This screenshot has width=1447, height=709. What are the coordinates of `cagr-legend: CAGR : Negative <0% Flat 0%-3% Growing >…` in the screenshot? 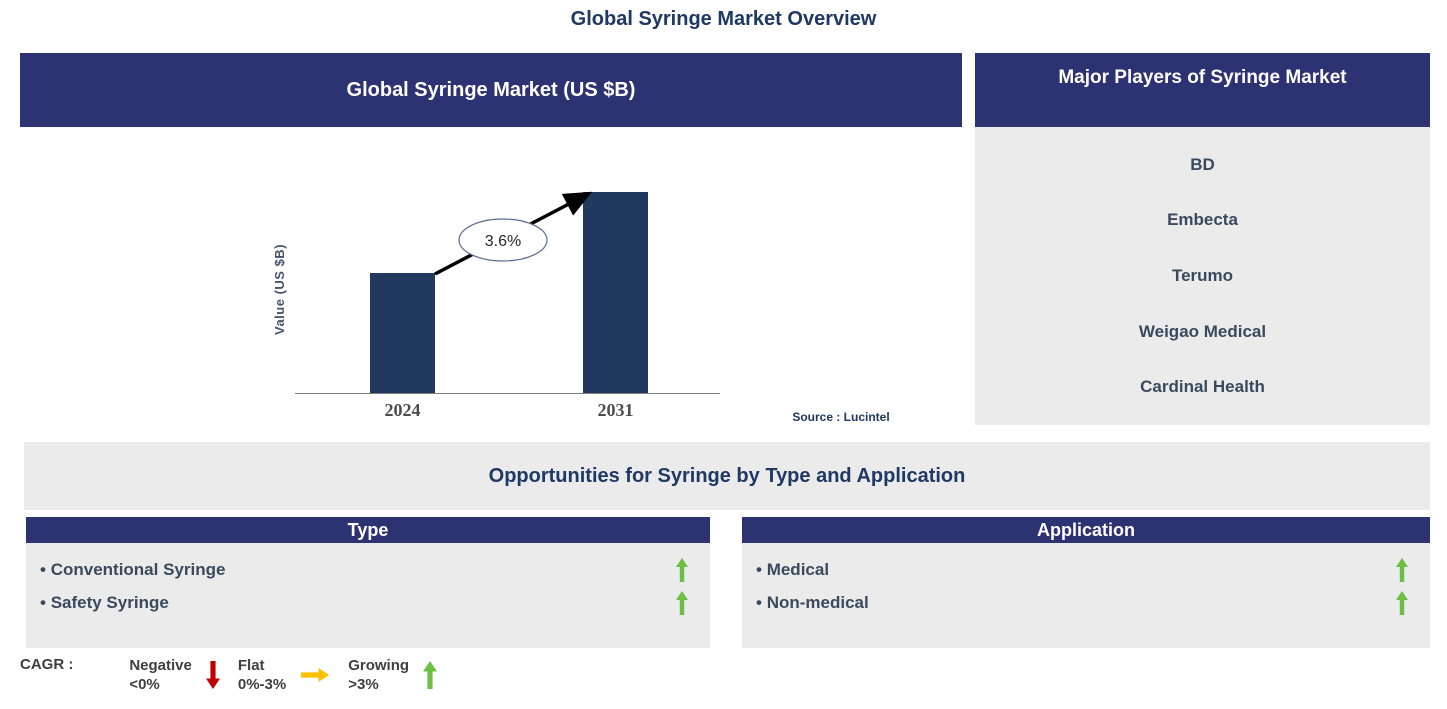 It's located at (237, 675).